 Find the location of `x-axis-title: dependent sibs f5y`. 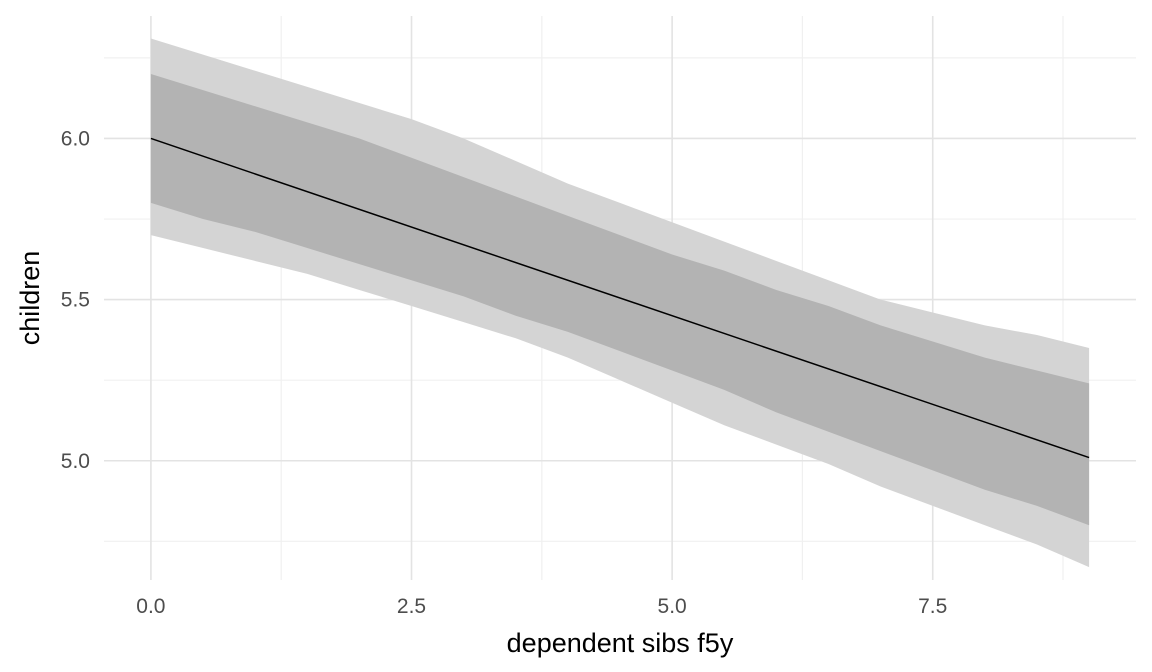

x-axis-title: dependent sibs f5y is located at coordinates (620, 643).